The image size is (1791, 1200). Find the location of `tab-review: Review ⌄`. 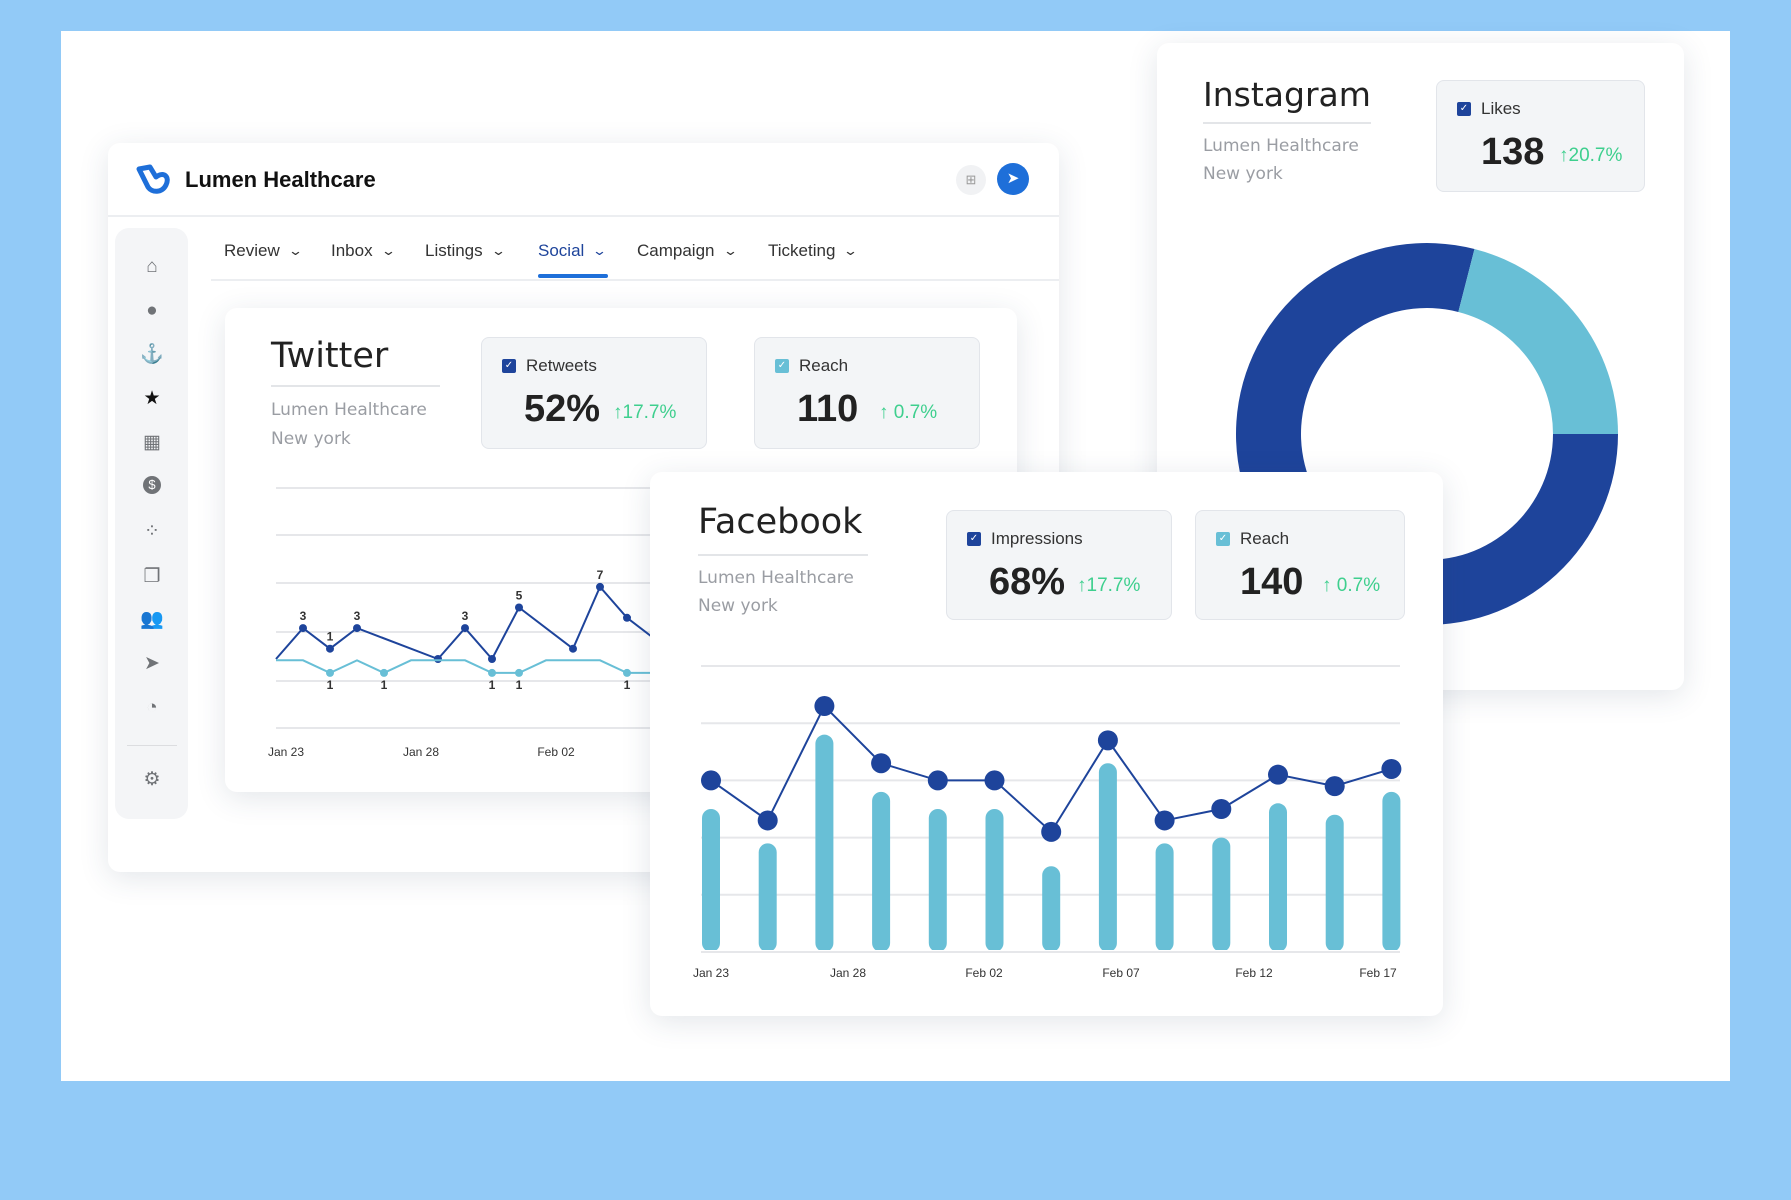

tab-review: Review ⌄ is located at coordinates (263, 251).